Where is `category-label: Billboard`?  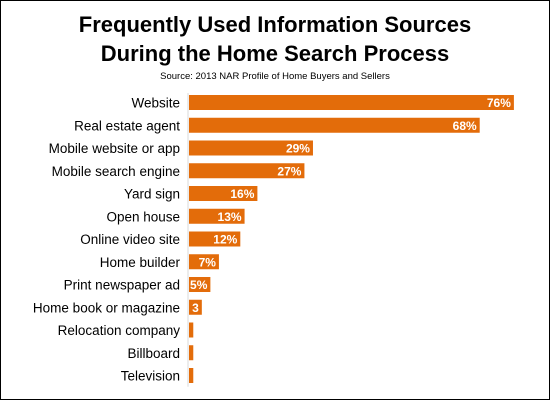
category-label: Billboard is located at coordinates (153, 353).